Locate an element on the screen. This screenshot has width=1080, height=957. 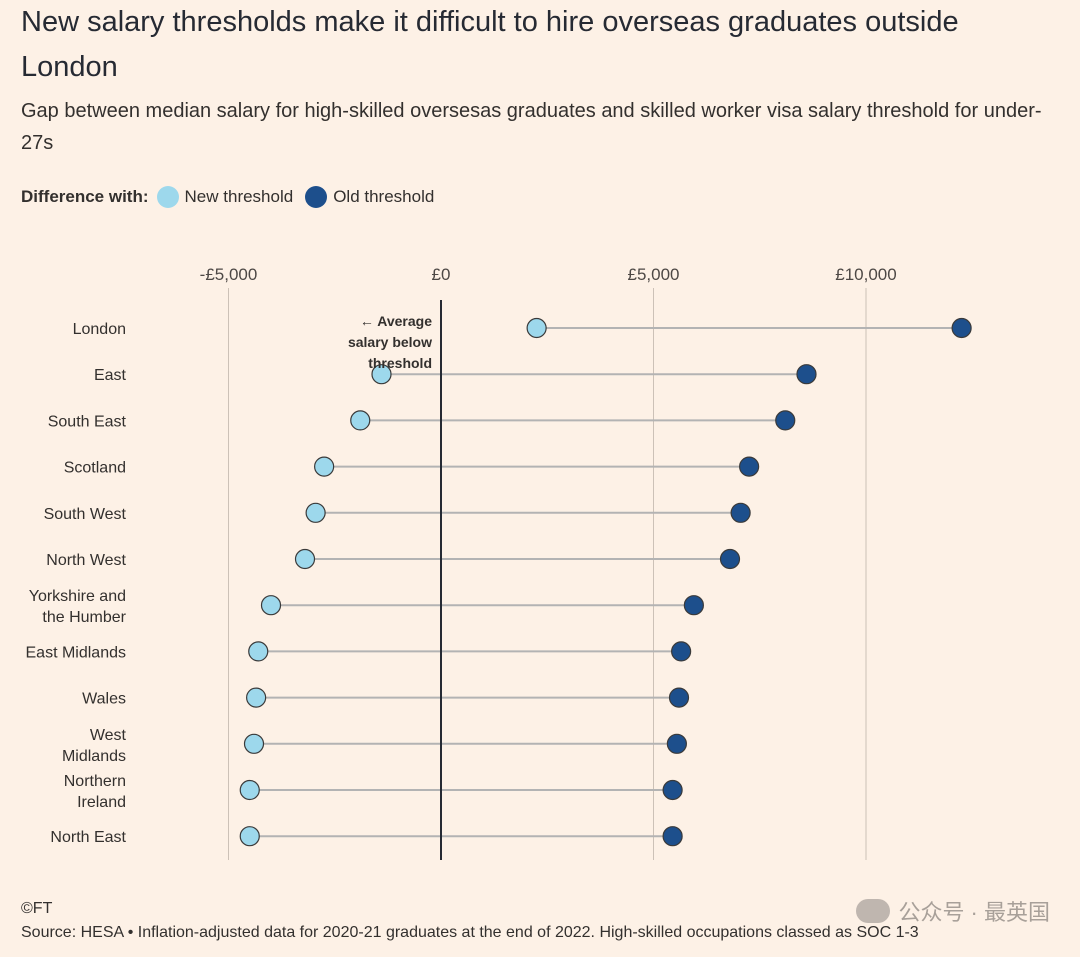
category-label: West Midlands is located at coordinates (94, 746).